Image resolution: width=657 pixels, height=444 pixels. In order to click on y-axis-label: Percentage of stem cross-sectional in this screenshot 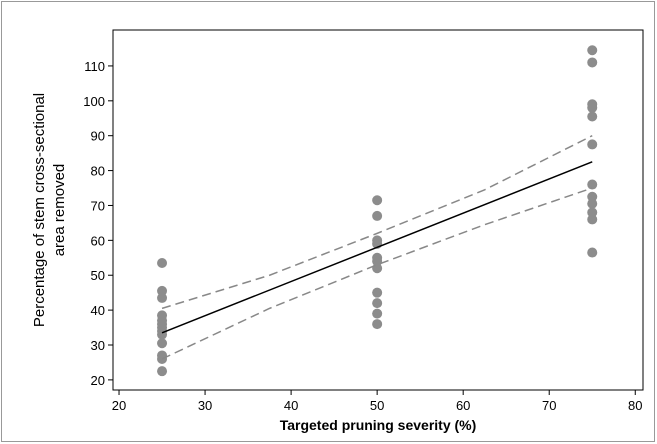, I will do `click(39, 210)`.